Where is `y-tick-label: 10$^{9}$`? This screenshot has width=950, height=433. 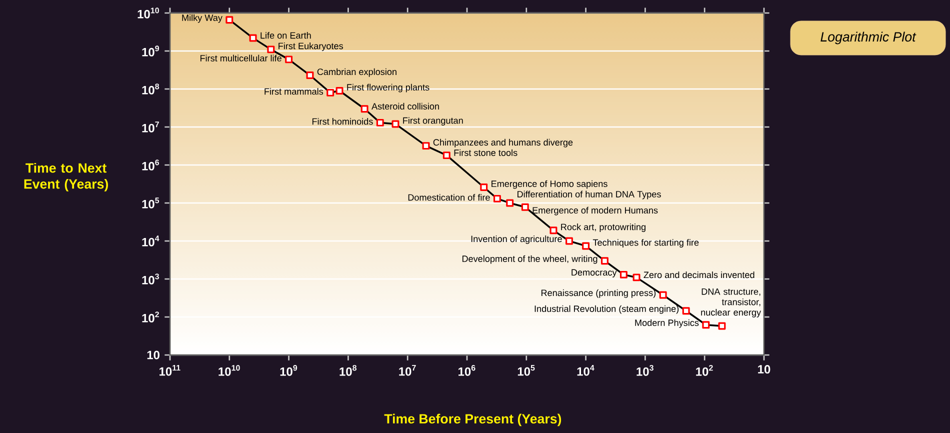 y-tick-label: 10$^{9}$ is located at coordinates (151, 51).